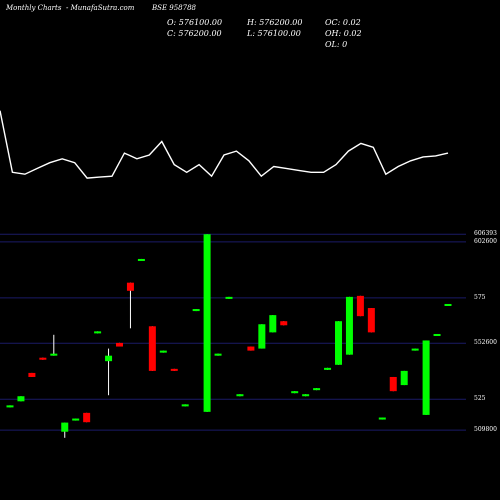 Image resolution: width=500 pixels, height=500 pixels. Describe the element at coordinates (485, 234) in the screenshot. I see `price-tick-label: 606393` at that location.